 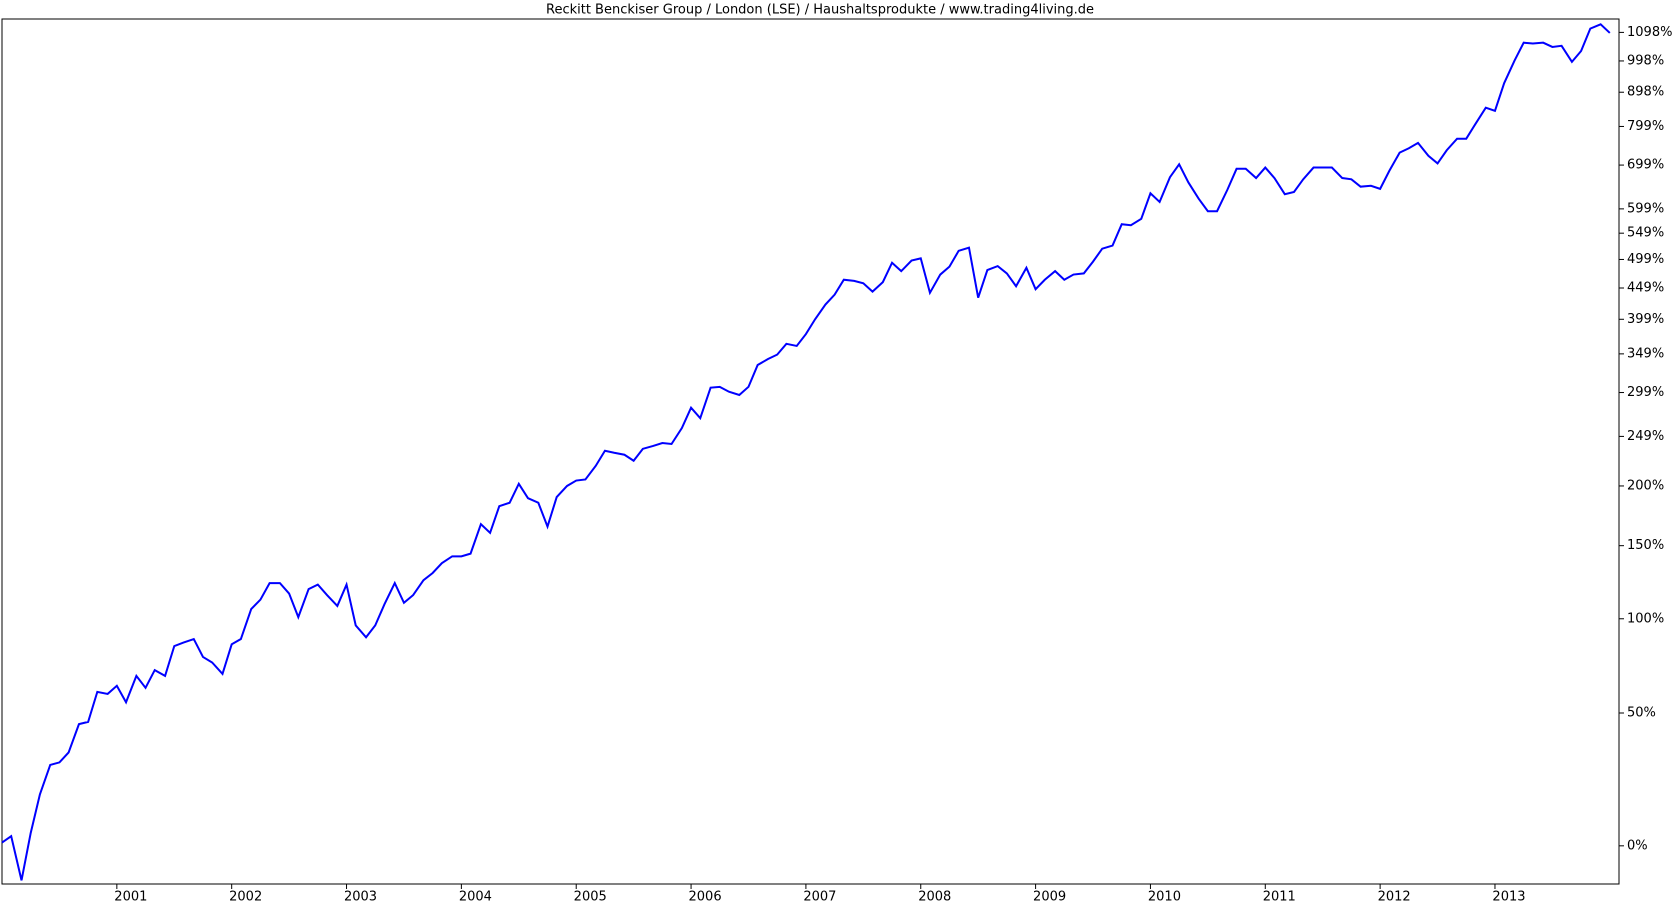 What do you see at coordinates (1645, 319) in the screenshot?
I see `y-tick-label: 399%` at bounding box center [1645, 319].